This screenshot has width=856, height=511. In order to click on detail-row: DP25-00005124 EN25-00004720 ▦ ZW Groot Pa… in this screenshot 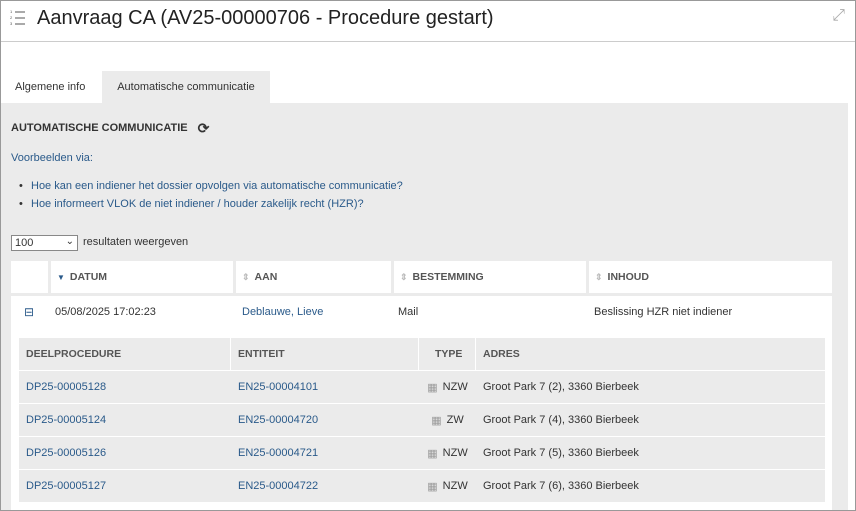, I will do `click(422, 420)`.